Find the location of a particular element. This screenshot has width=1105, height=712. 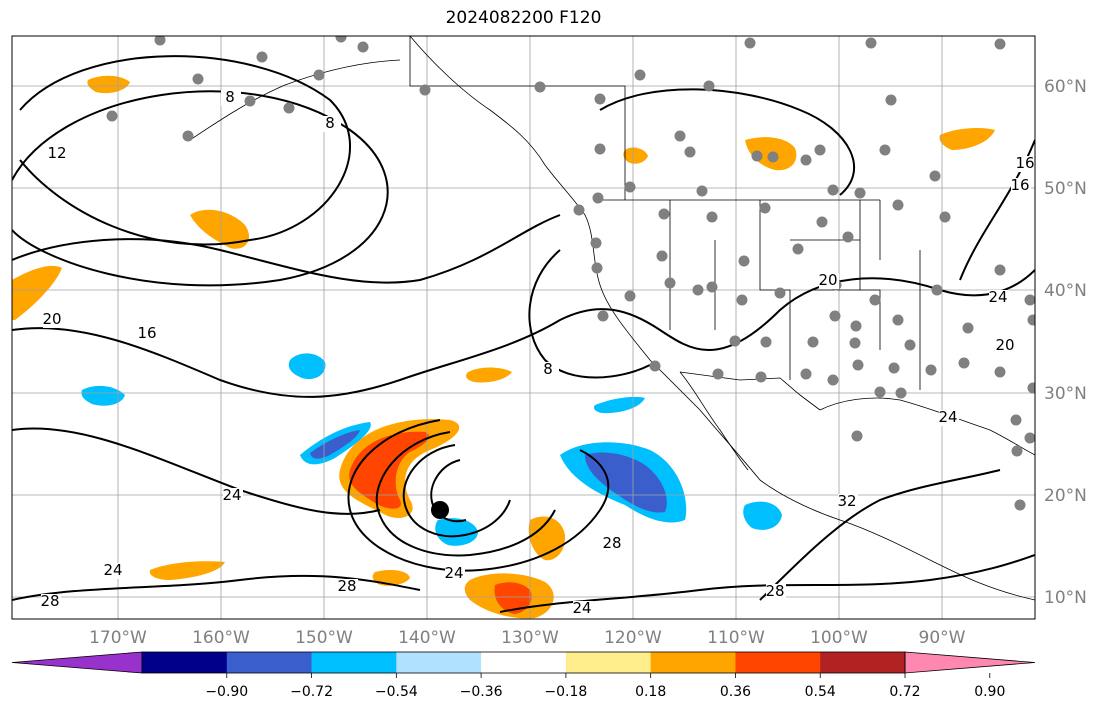

longitude-tick-label: 100°W is located at coordinates (839, 638).